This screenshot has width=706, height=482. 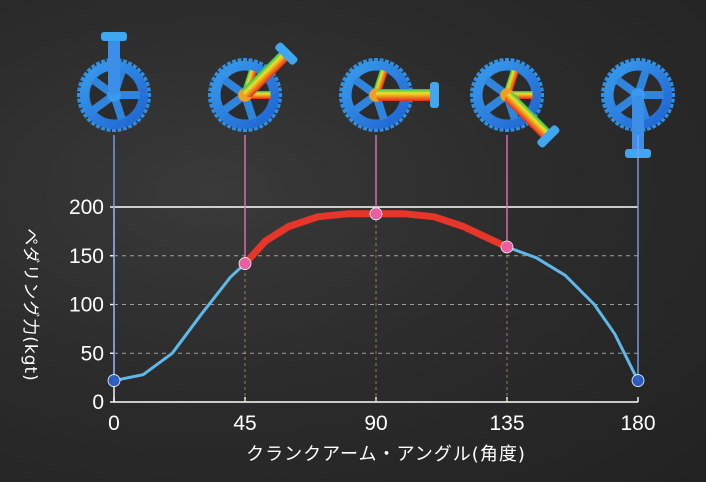 I want to click on crank-45-icon-pedal, so click(x=286, y=53).